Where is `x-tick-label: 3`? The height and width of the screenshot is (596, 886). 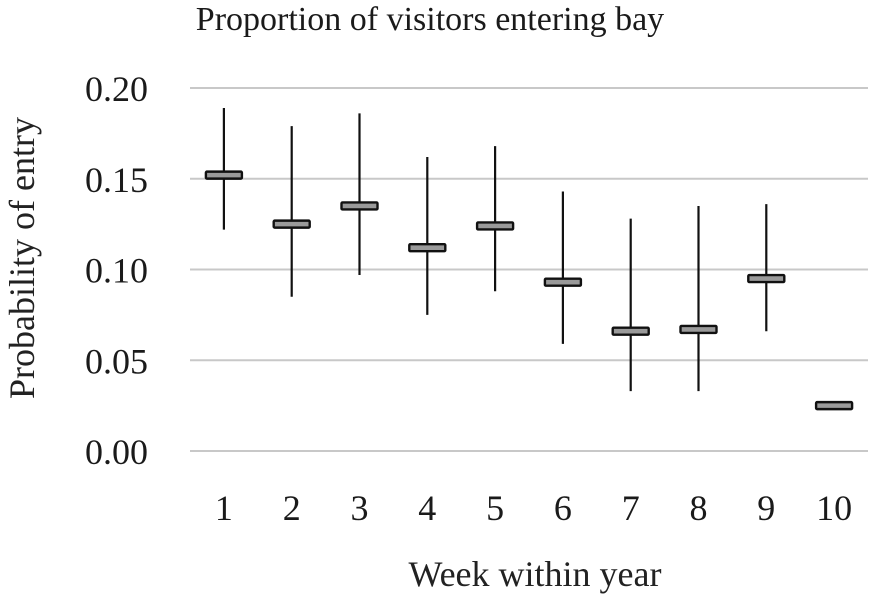
x-tick-label: 3 is located at coordinates (360, 508).